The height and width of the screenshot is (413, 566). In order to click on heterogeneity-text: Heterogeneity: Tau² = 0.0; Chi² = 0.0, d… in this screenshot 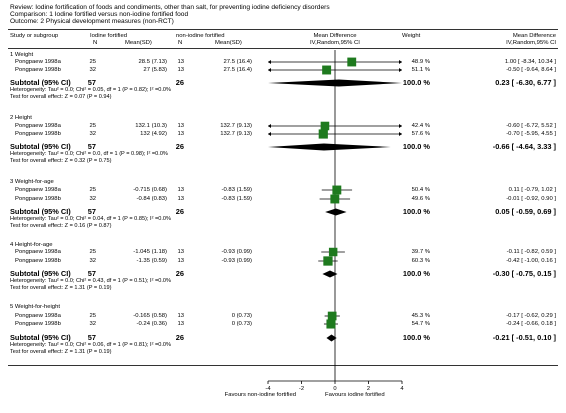, I will do `click(89, 154)`.